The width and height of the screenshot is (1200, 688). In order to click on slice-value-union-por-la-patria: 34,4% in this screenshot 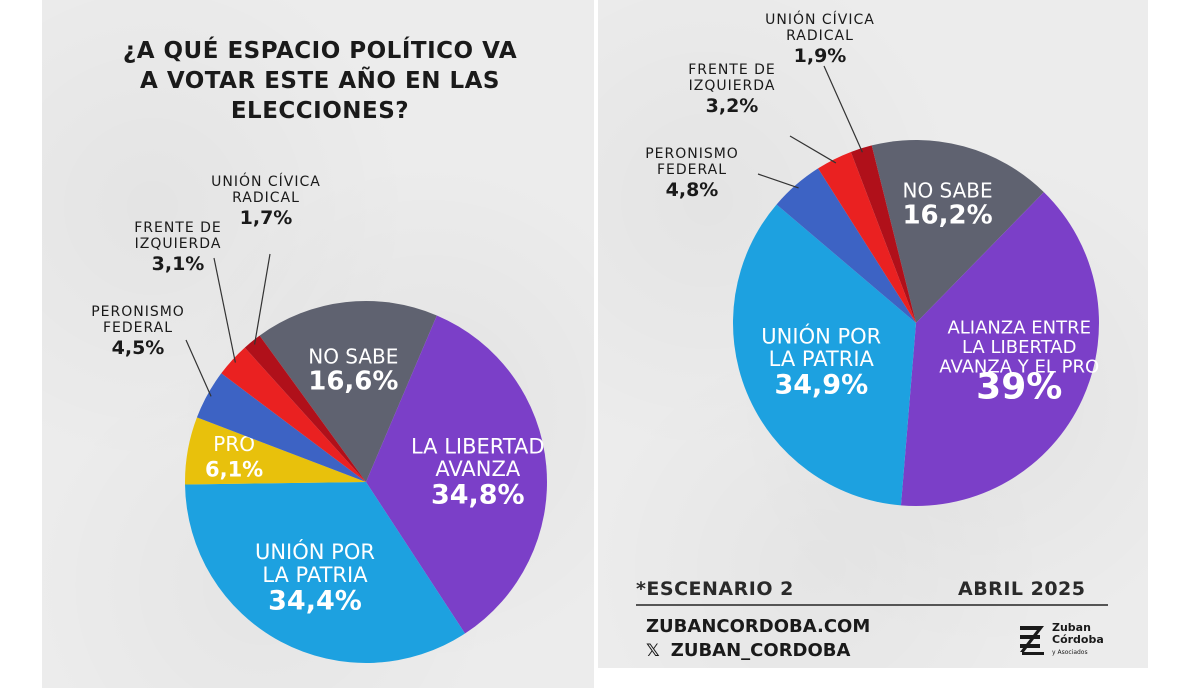, I will do `click(315, 600)`.